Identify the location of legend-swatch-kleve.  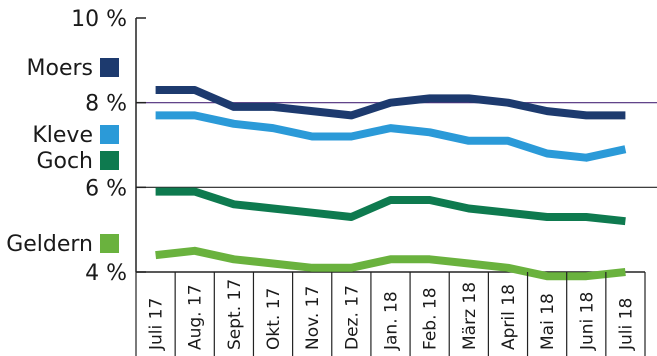
(109, 134).